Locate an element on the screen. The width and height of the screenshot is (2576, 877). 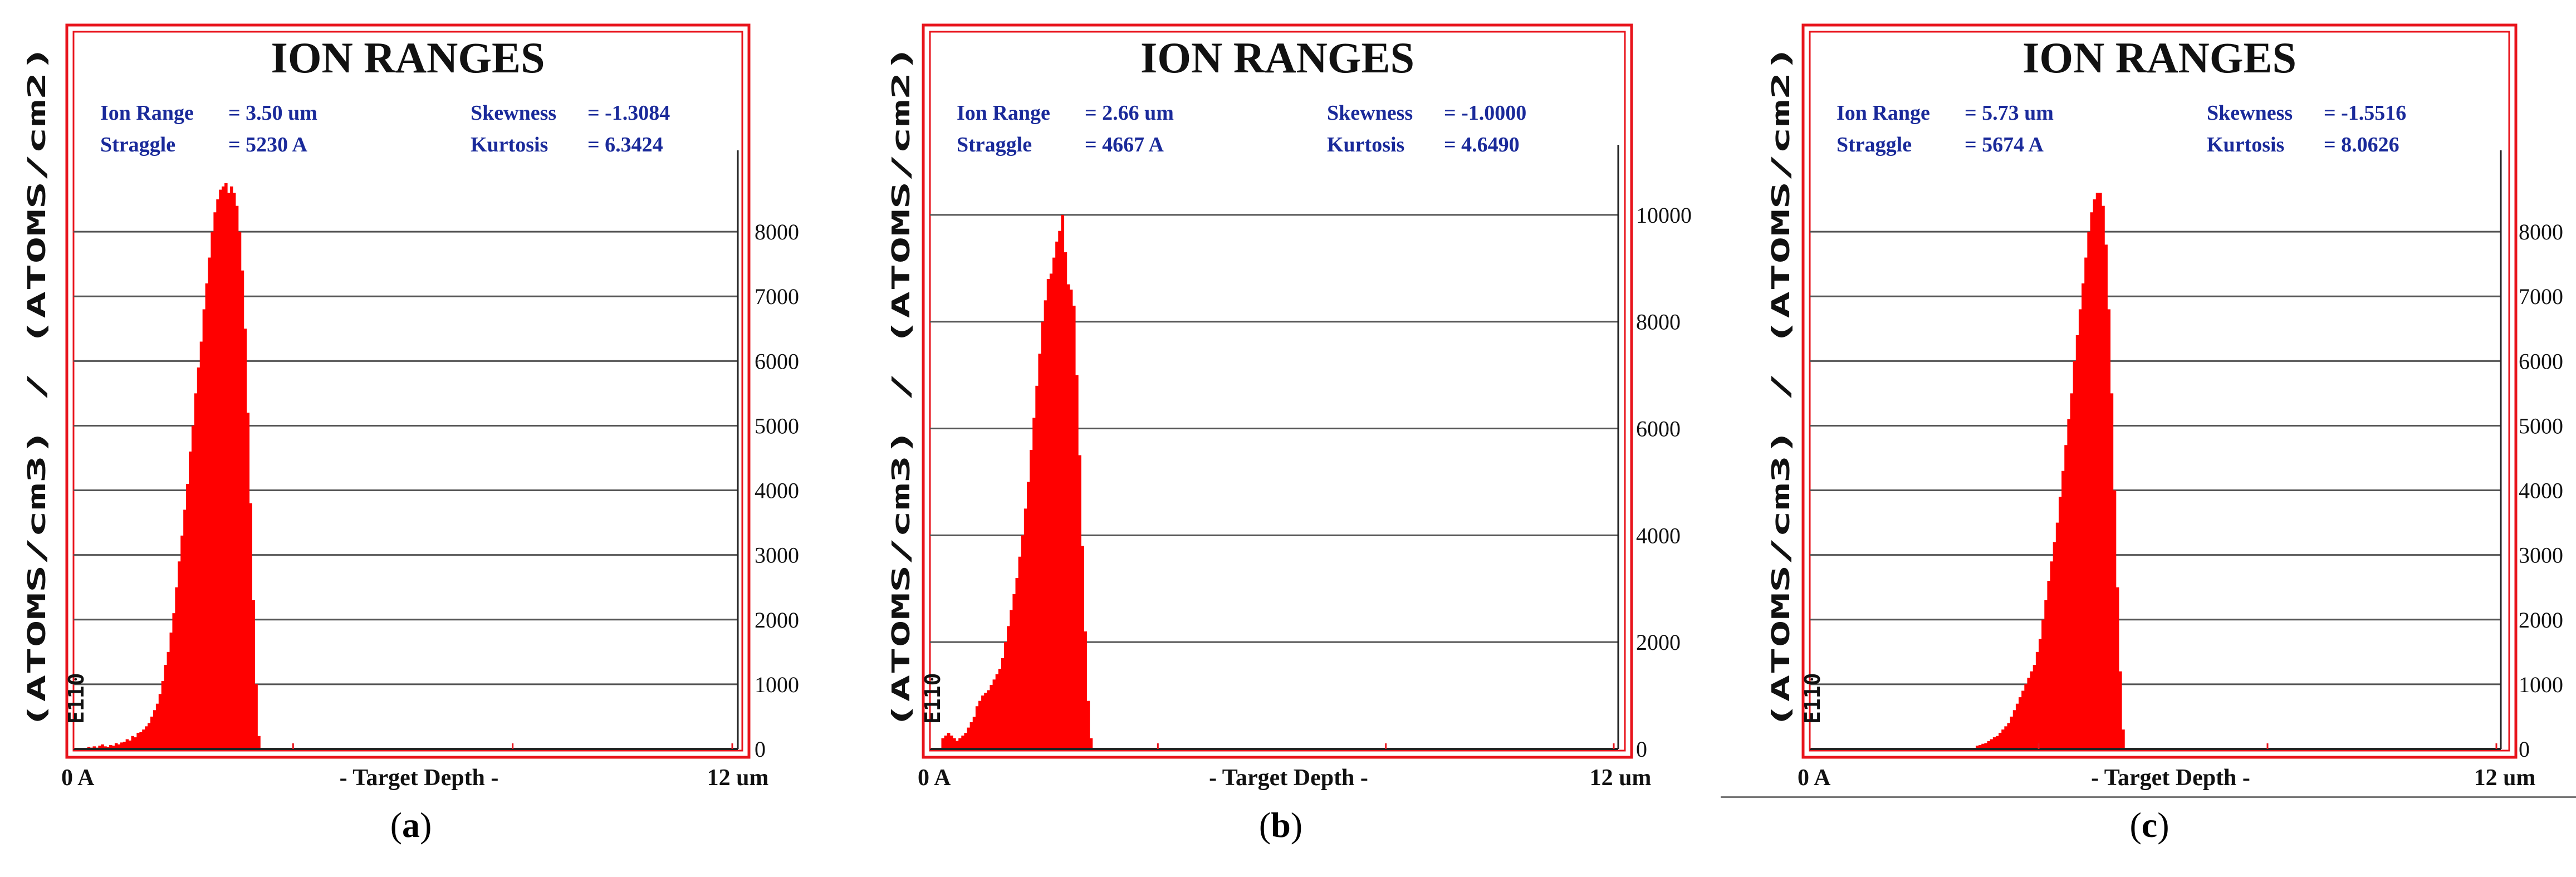
y-tick-label: 6000 is located at coordinates (1659, 429).